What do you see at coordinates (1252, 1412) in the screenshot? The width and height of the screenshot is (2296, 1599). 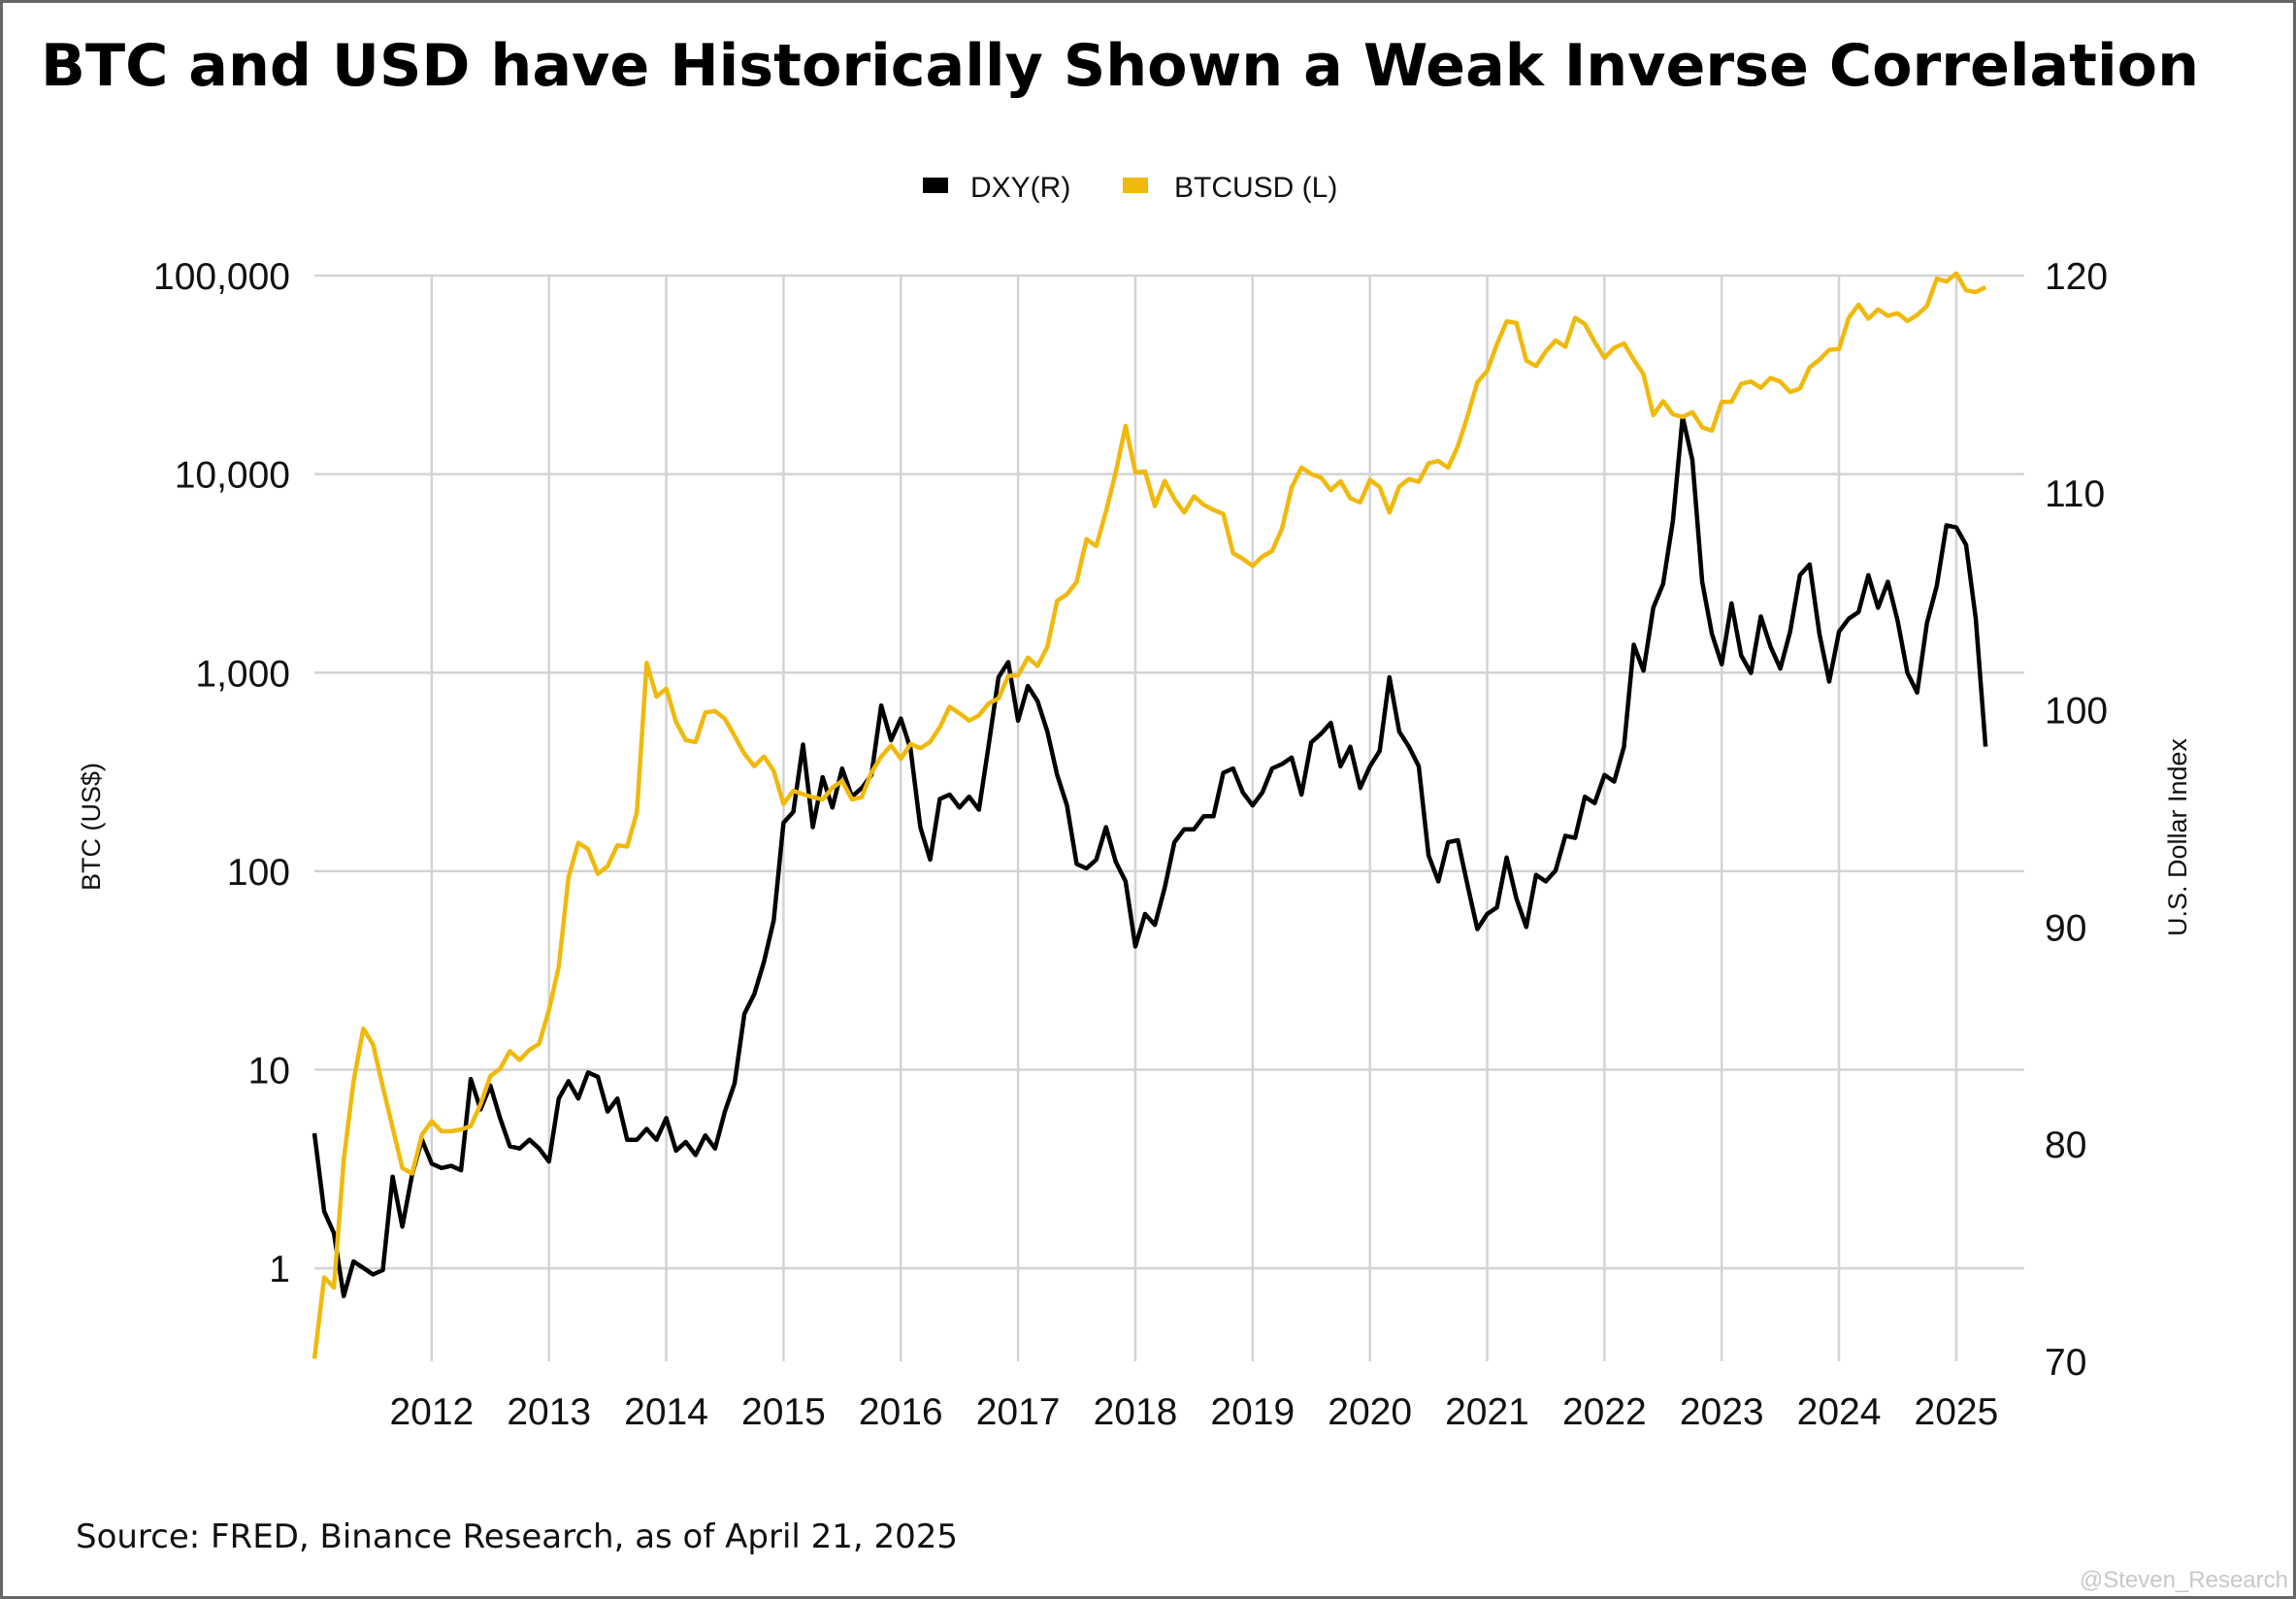 I see `x-tick-label: 2019` at bounding box center [1252, 1412].